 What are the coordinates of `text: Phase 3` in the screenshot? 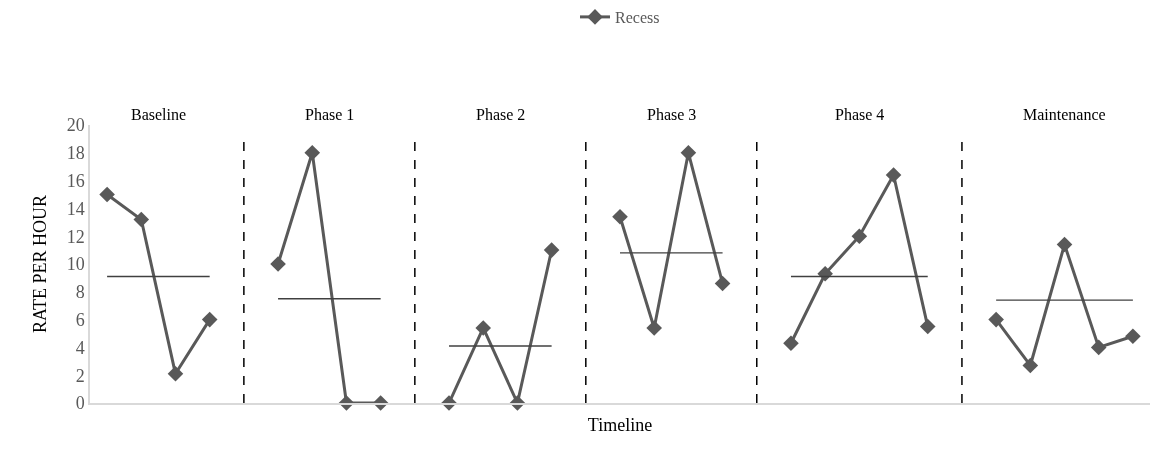 It's located at (672, 114).